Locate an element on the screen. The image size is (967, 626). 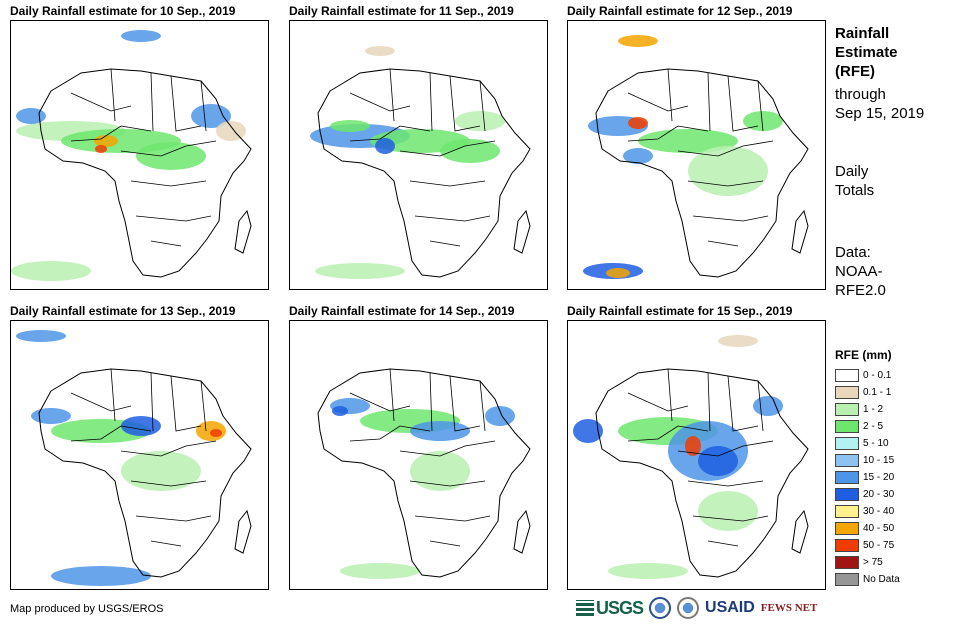
legend-label: 50 - 75 is located at coordinates (879, 545).